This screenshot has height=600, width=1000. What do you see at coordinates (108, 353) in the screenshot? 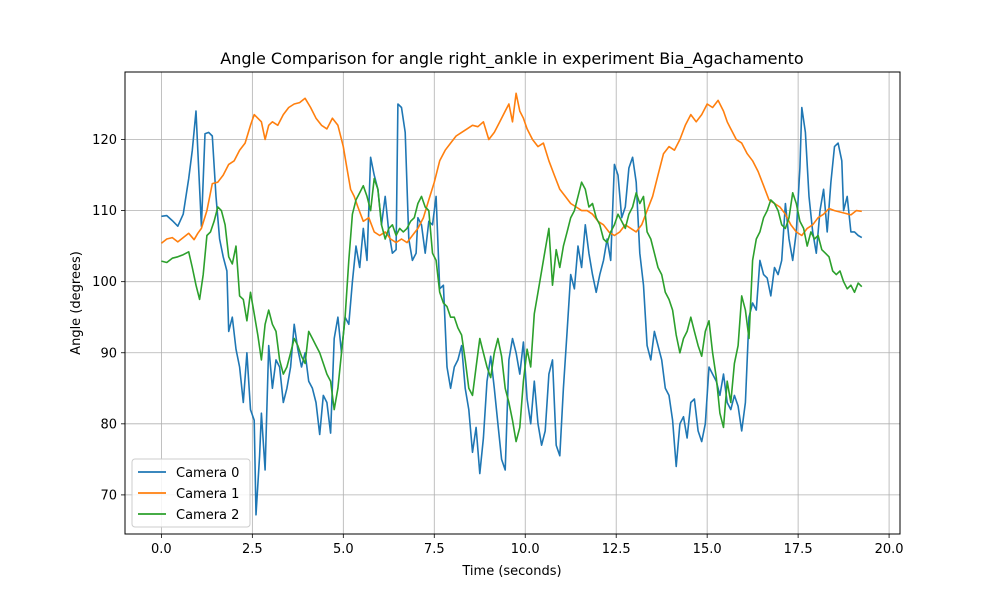
I see `y-tick-label: 90` at bounding box center [108, 353].